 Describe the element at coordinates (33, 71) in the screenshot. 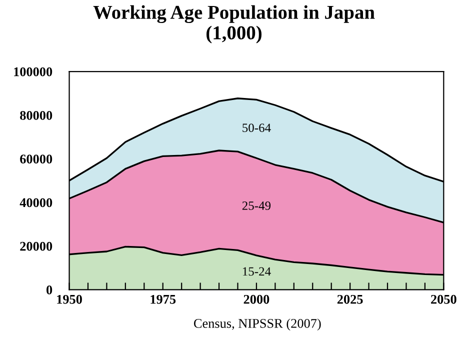

I see `y-tick-label: 100000` at that location.